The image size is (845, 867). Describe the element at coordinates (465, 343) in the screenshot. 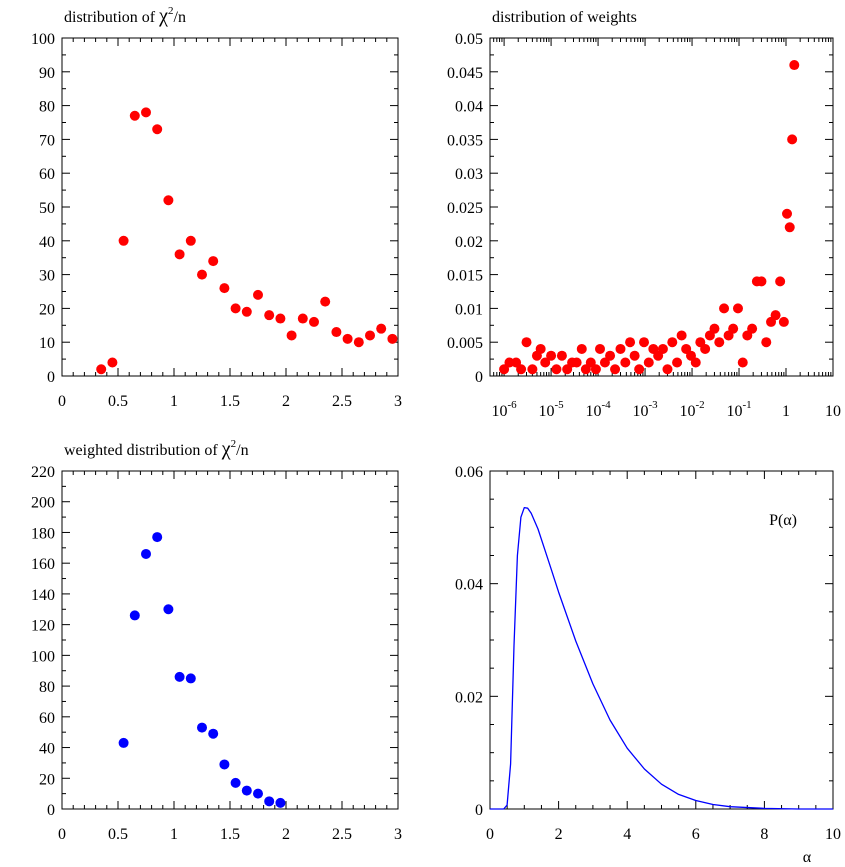

I see `y-tick-label: 0.005` at that location.